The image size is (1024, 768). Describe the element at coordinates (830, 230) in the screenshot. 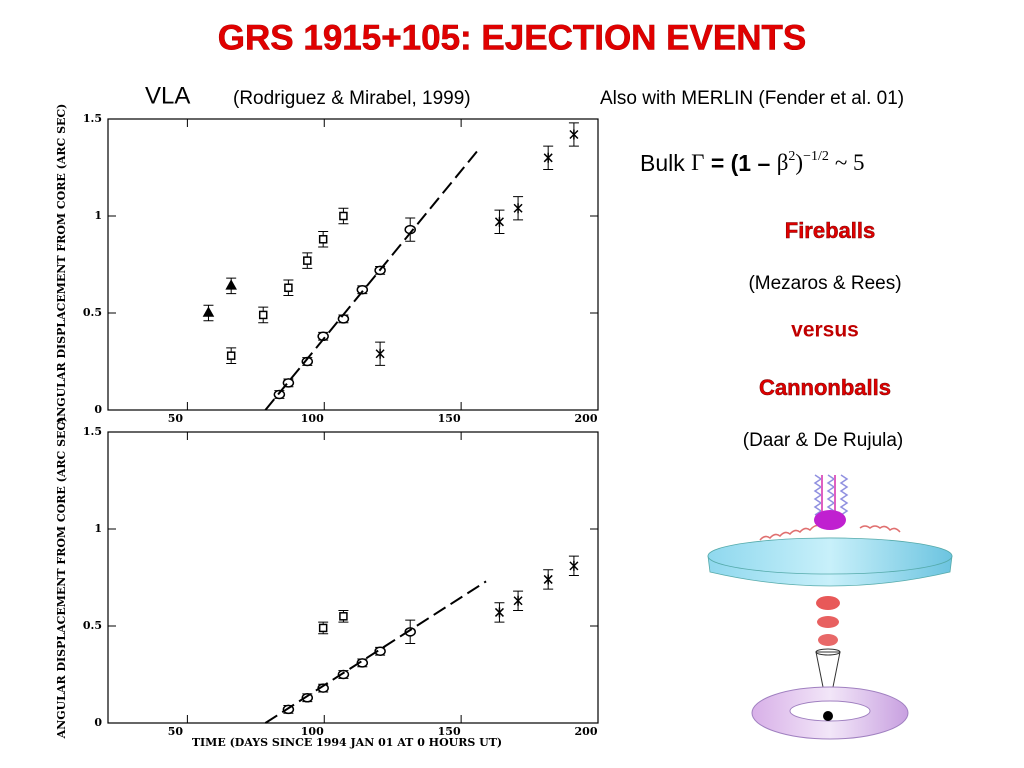

I see `fireballs-heading: Fireballs` at that location.